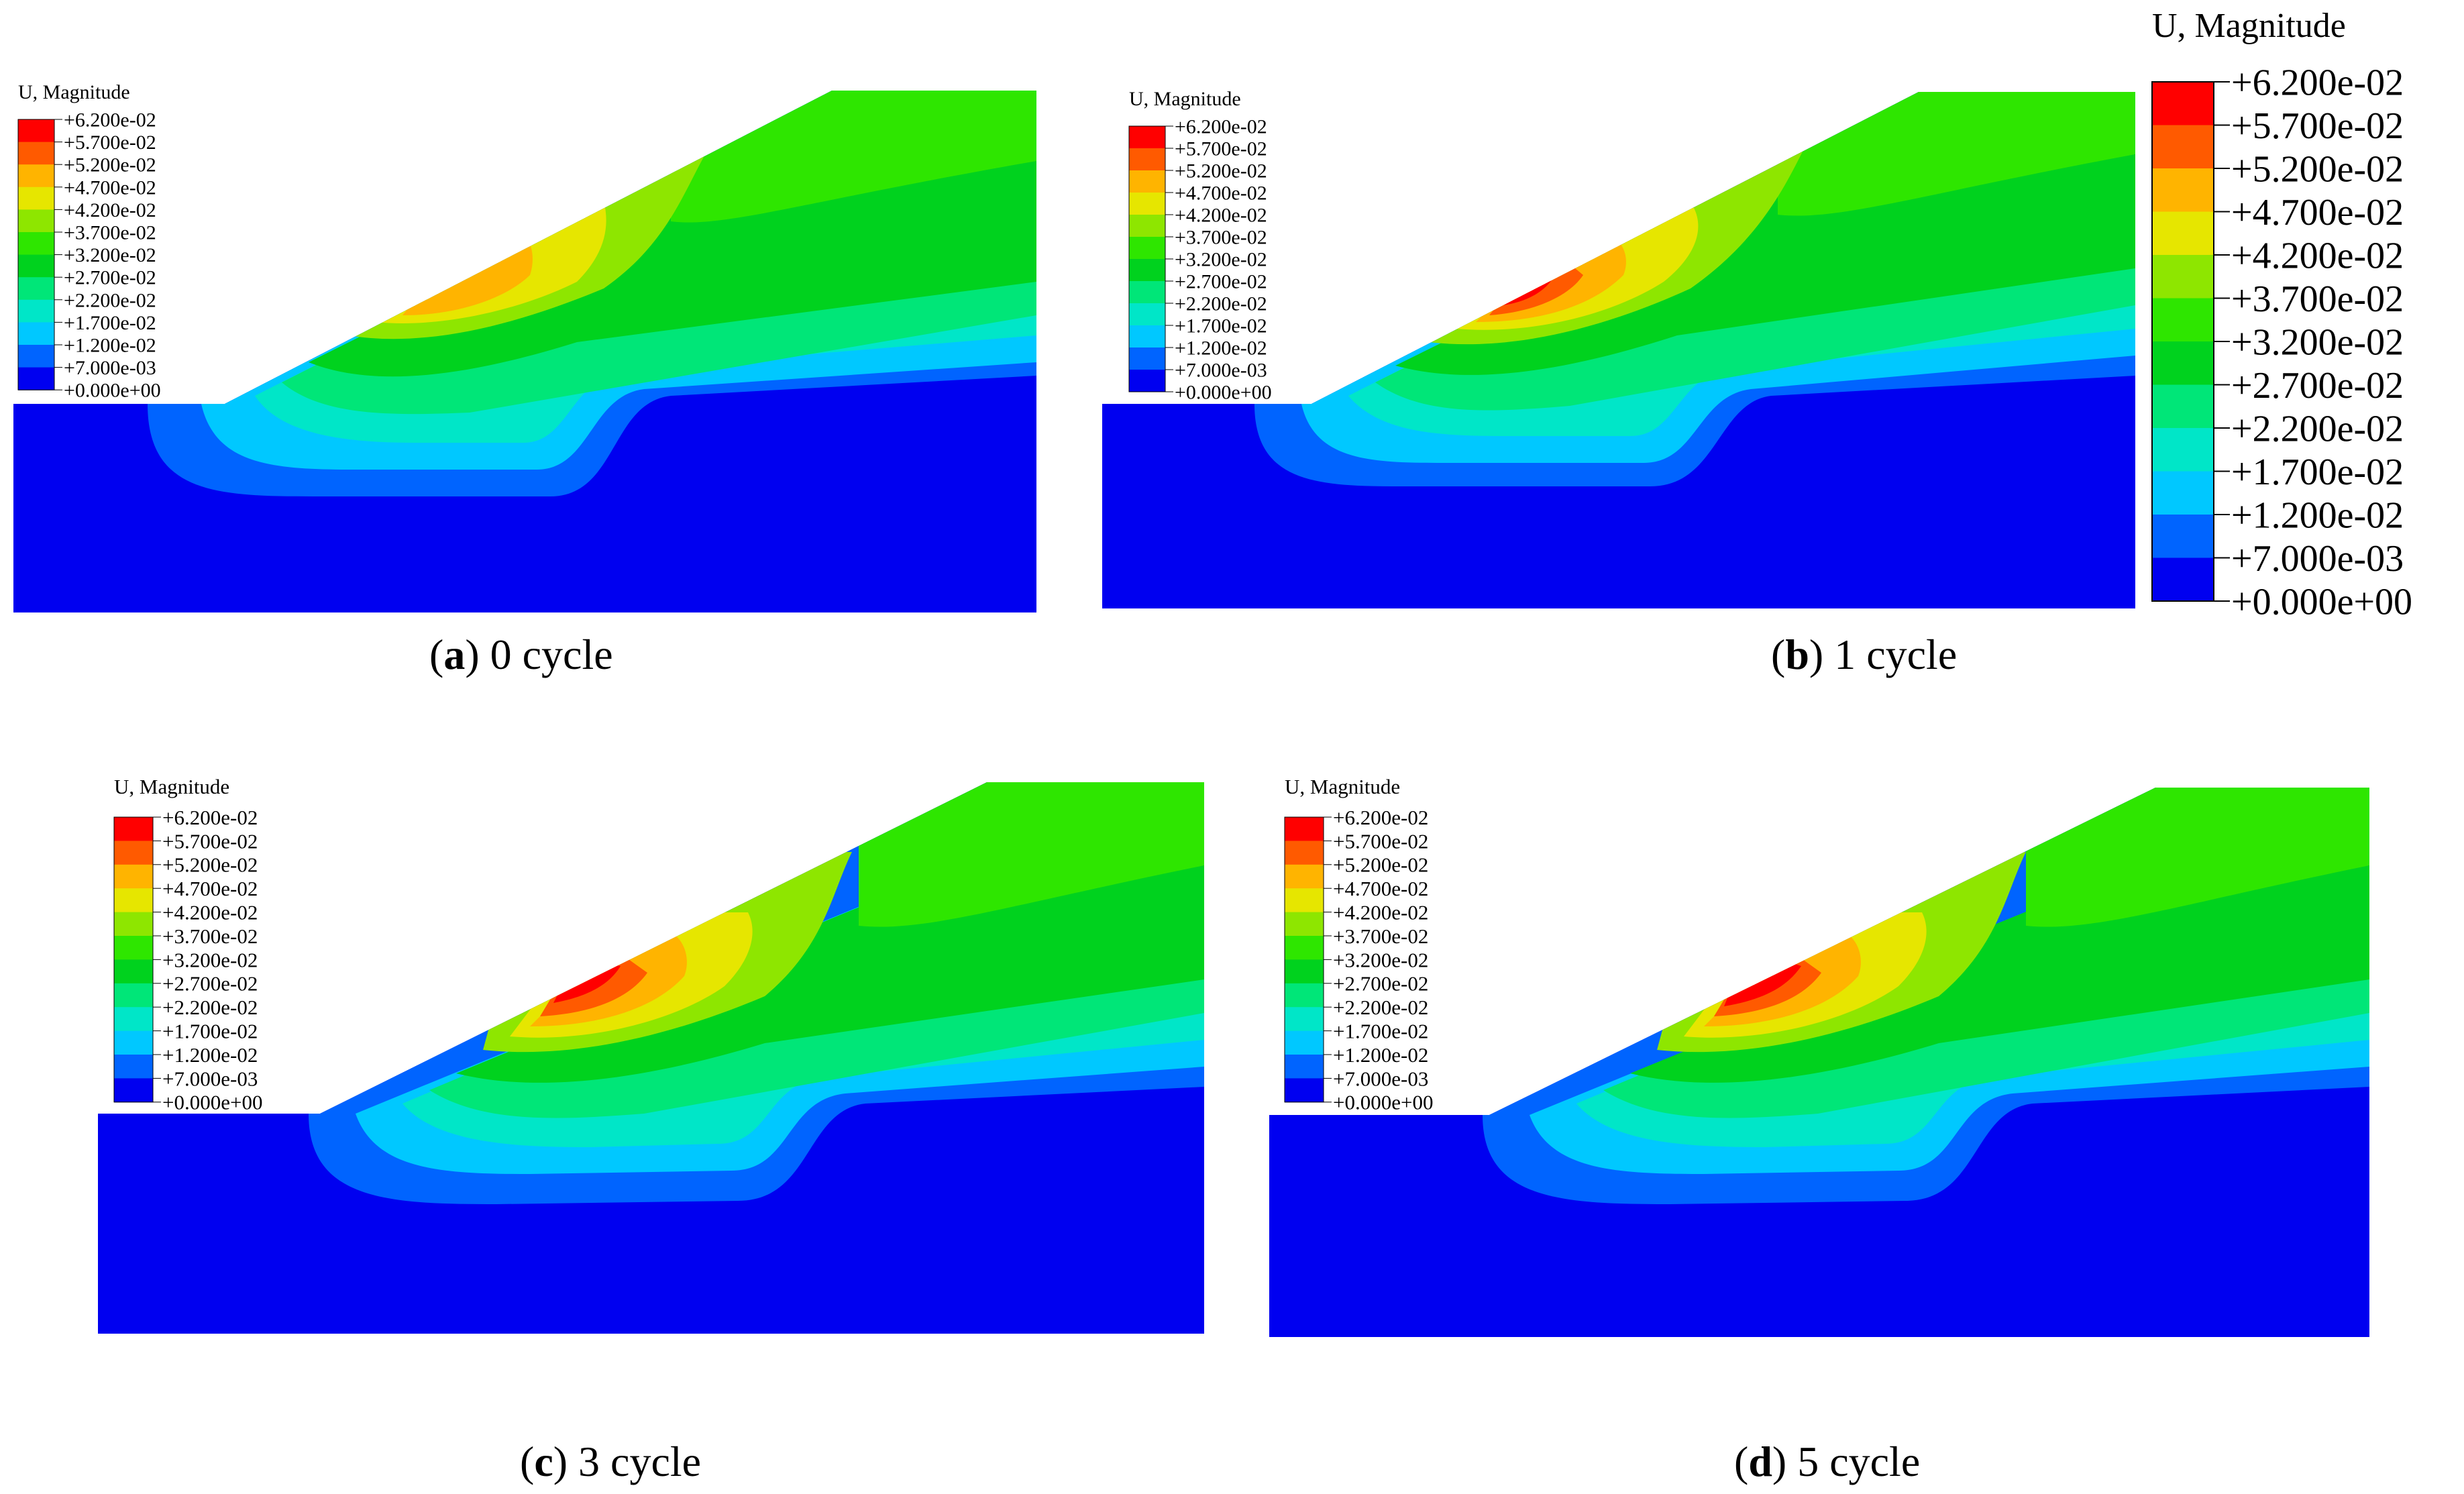 The height and width of the screenshot is (1494, 2464). I want to click on panel-b-contour-plot, so click(1619, 350).